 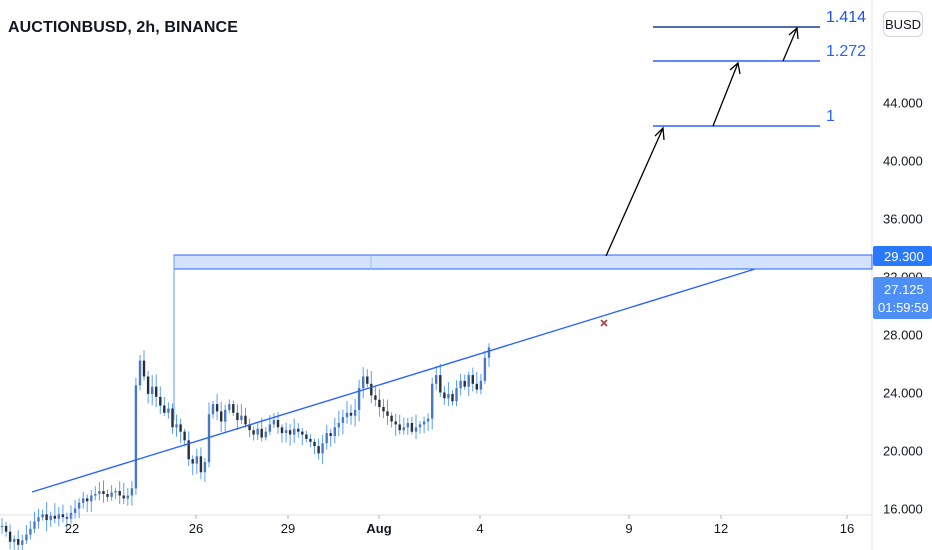 What do you see at coordinates (196, 528) in the screenshot?
I see `time-tick-1: 26` at bounding box center [196, 528].